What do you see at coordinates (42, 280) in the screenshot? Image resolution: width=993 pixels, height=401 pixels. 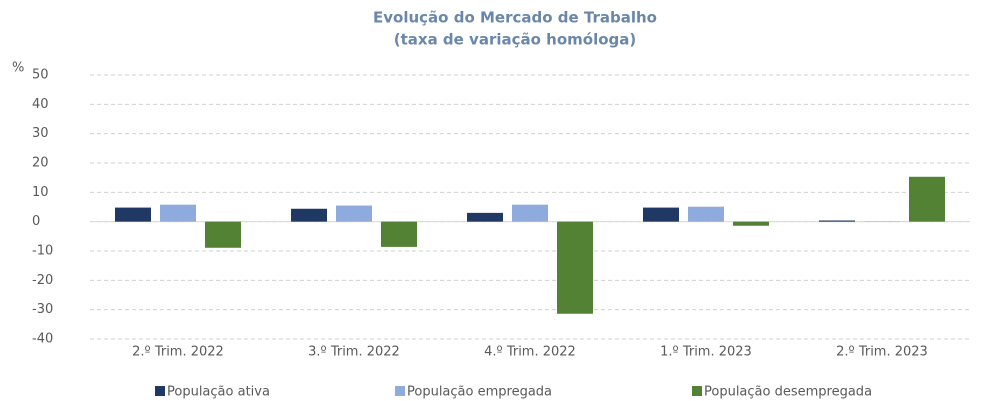 I see `y-tick-label: -20` at bounding box center [42, 280].